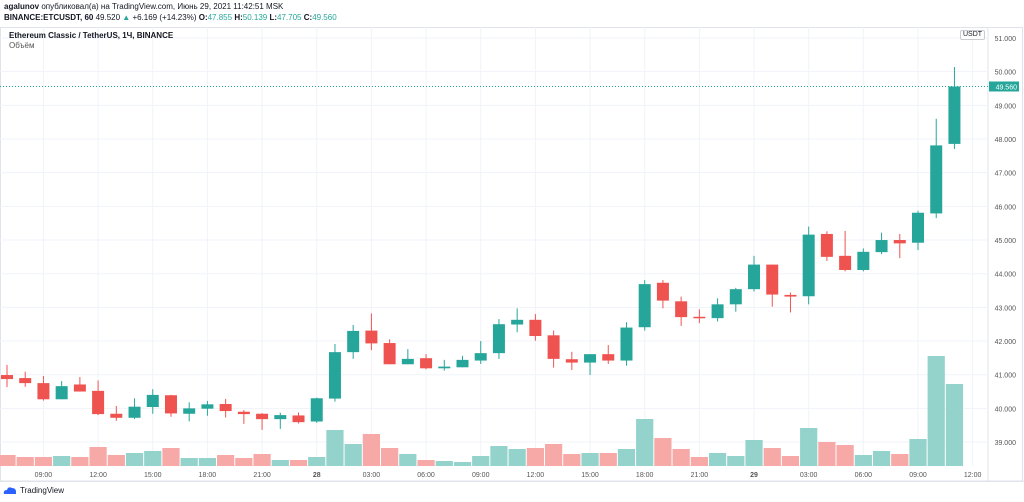 This screenshot has width=1024, height=502. What do you see at coordinates (126, 17) in the screenshot?
I see `up-triangle-icon: ▲` at bounding box center [126, 17].